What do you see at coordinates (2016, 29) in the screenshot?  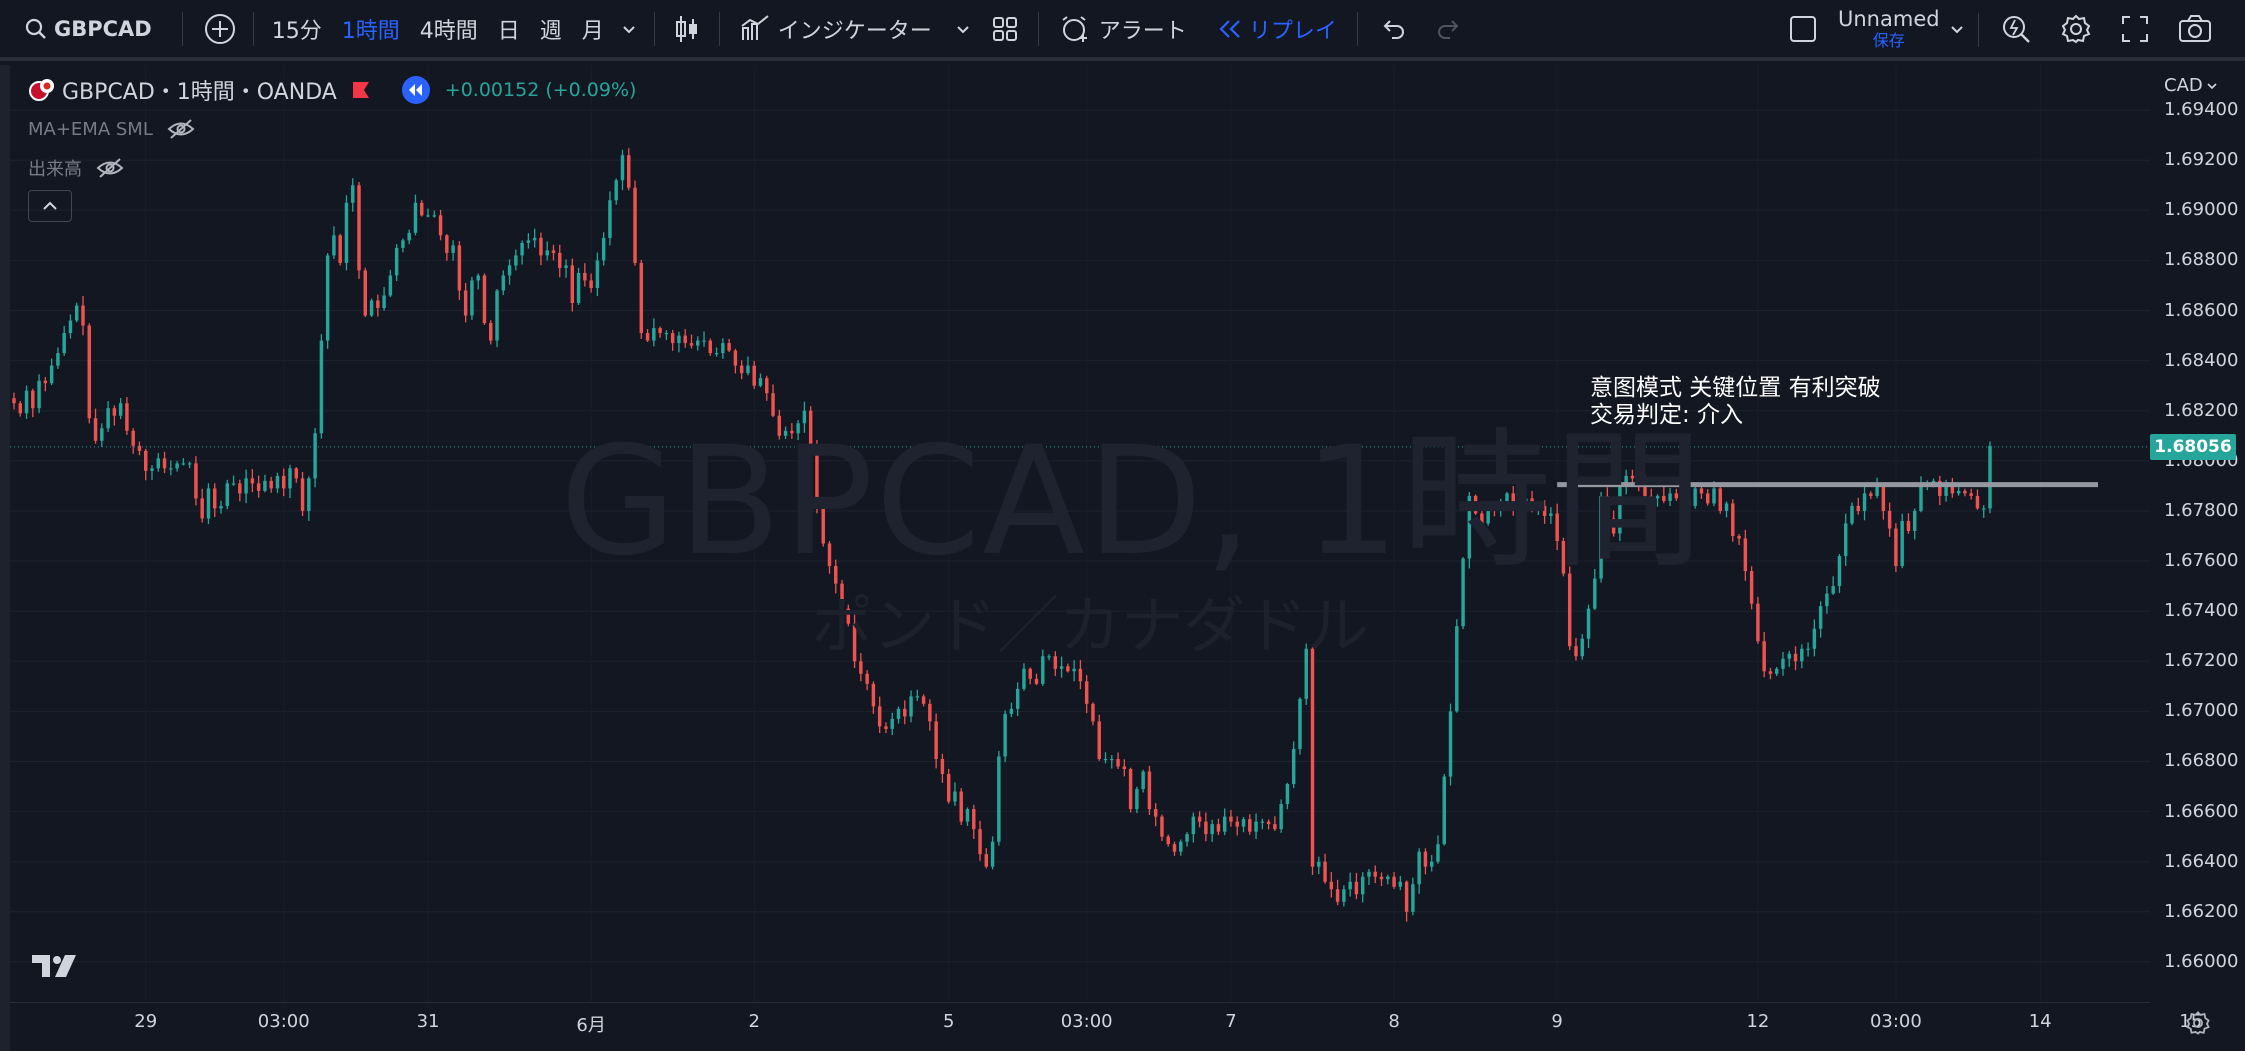 I see `quick-search-button` at bounding box center [2016, 29].